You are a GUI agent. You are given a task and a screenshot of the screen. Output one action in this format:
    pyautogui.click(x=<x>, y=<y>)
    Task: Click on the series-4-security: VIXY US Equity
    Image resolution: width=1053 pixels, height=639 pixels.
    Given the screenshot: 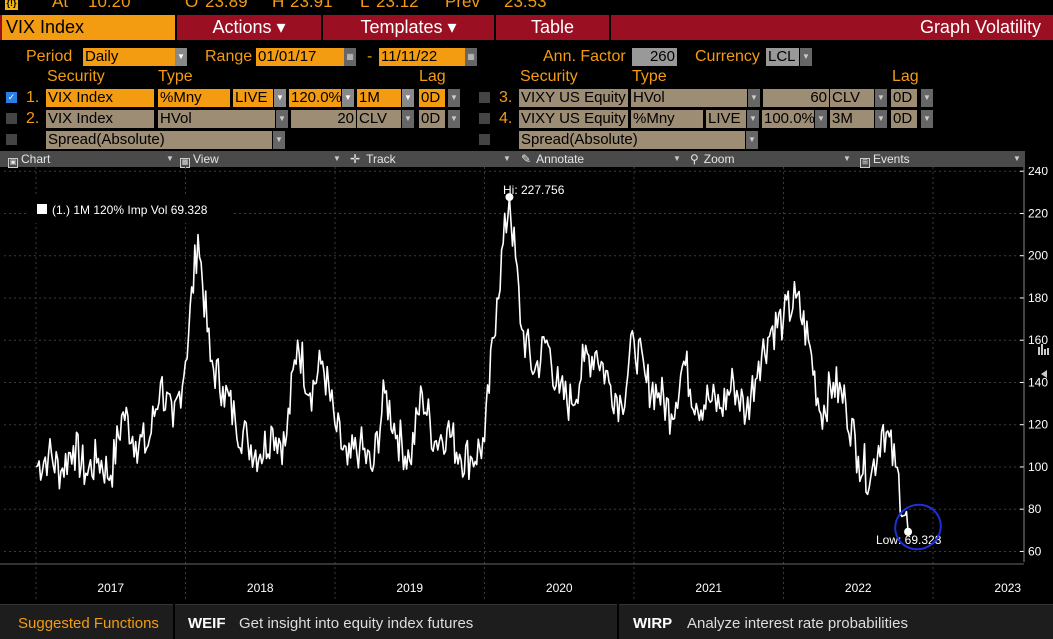 What is the action you would take?
    pyautogui.click(x=573, y=119)
    